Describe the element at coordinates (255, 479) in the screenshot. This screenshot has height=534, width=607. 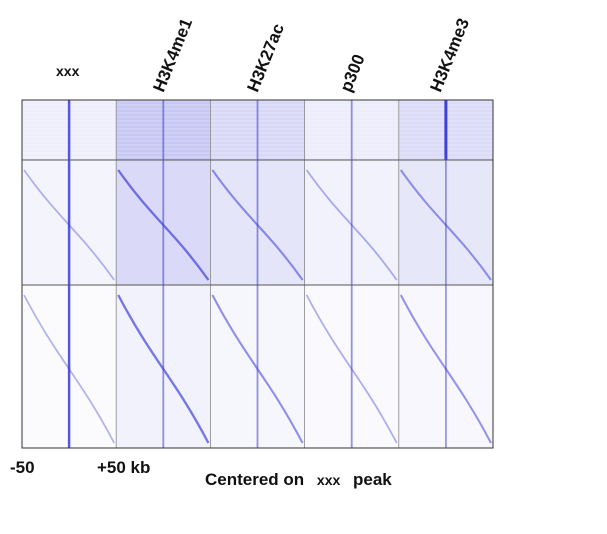
I see `caption-prefix: Centered on` at that location.